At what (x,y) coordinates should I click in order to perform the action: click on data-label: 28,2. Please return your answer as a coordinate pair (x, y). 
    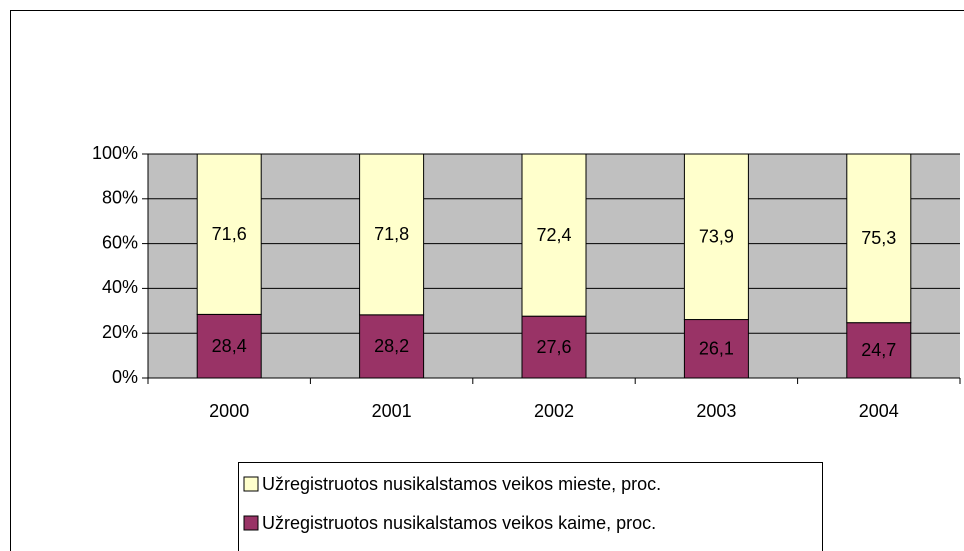
    Looking at the image, I should click on (391, 346).